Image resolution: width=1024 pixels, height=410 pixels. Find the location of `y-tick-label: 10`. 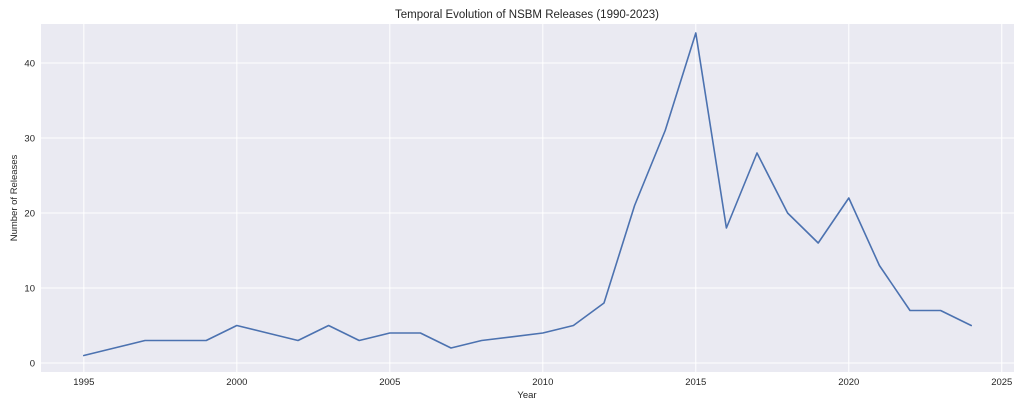

y-tick-label: 10 is located at coordinates (29, 289).